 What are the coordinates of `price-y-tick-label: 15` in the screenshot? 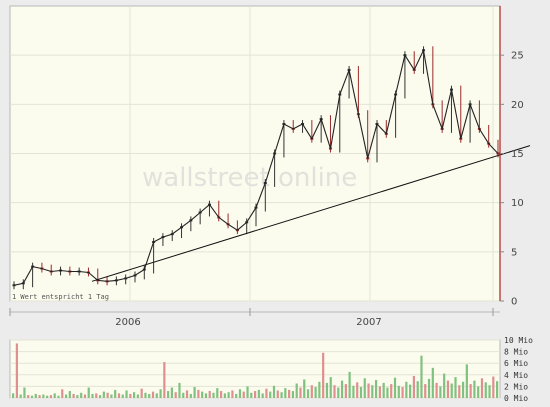 It's located at (517, 154).